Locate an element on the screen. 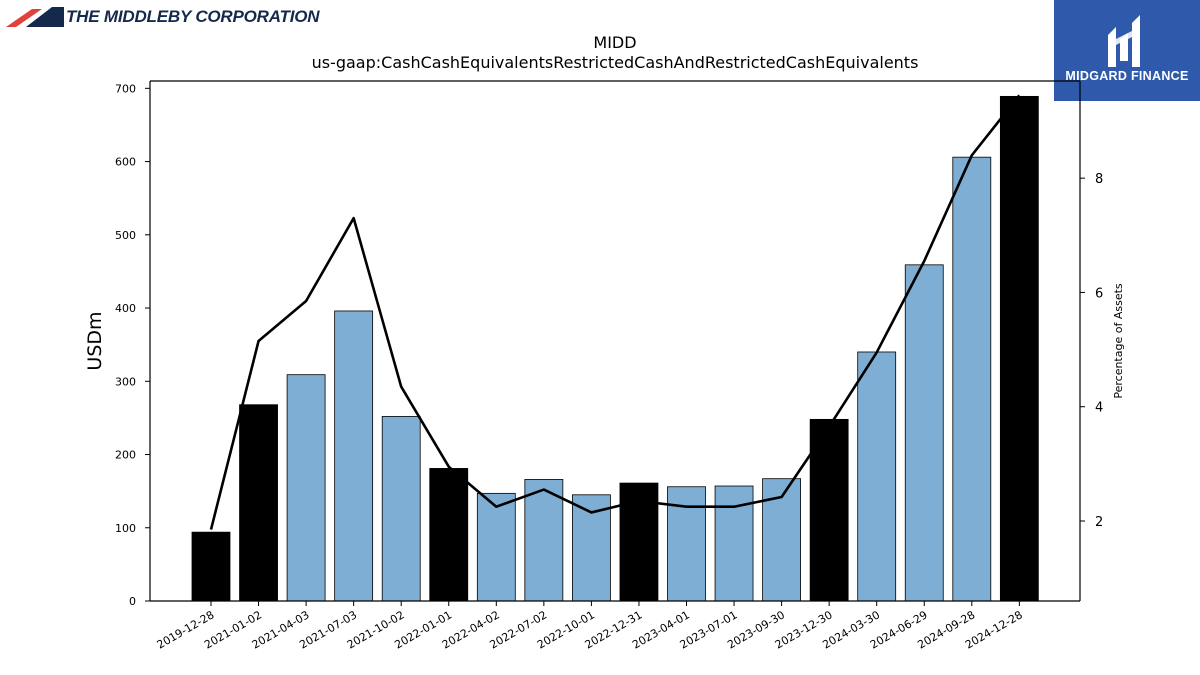 The width and height of the screenshot is (1200, 675). y-tick-label: 0 is located at coordinates (132, 601).